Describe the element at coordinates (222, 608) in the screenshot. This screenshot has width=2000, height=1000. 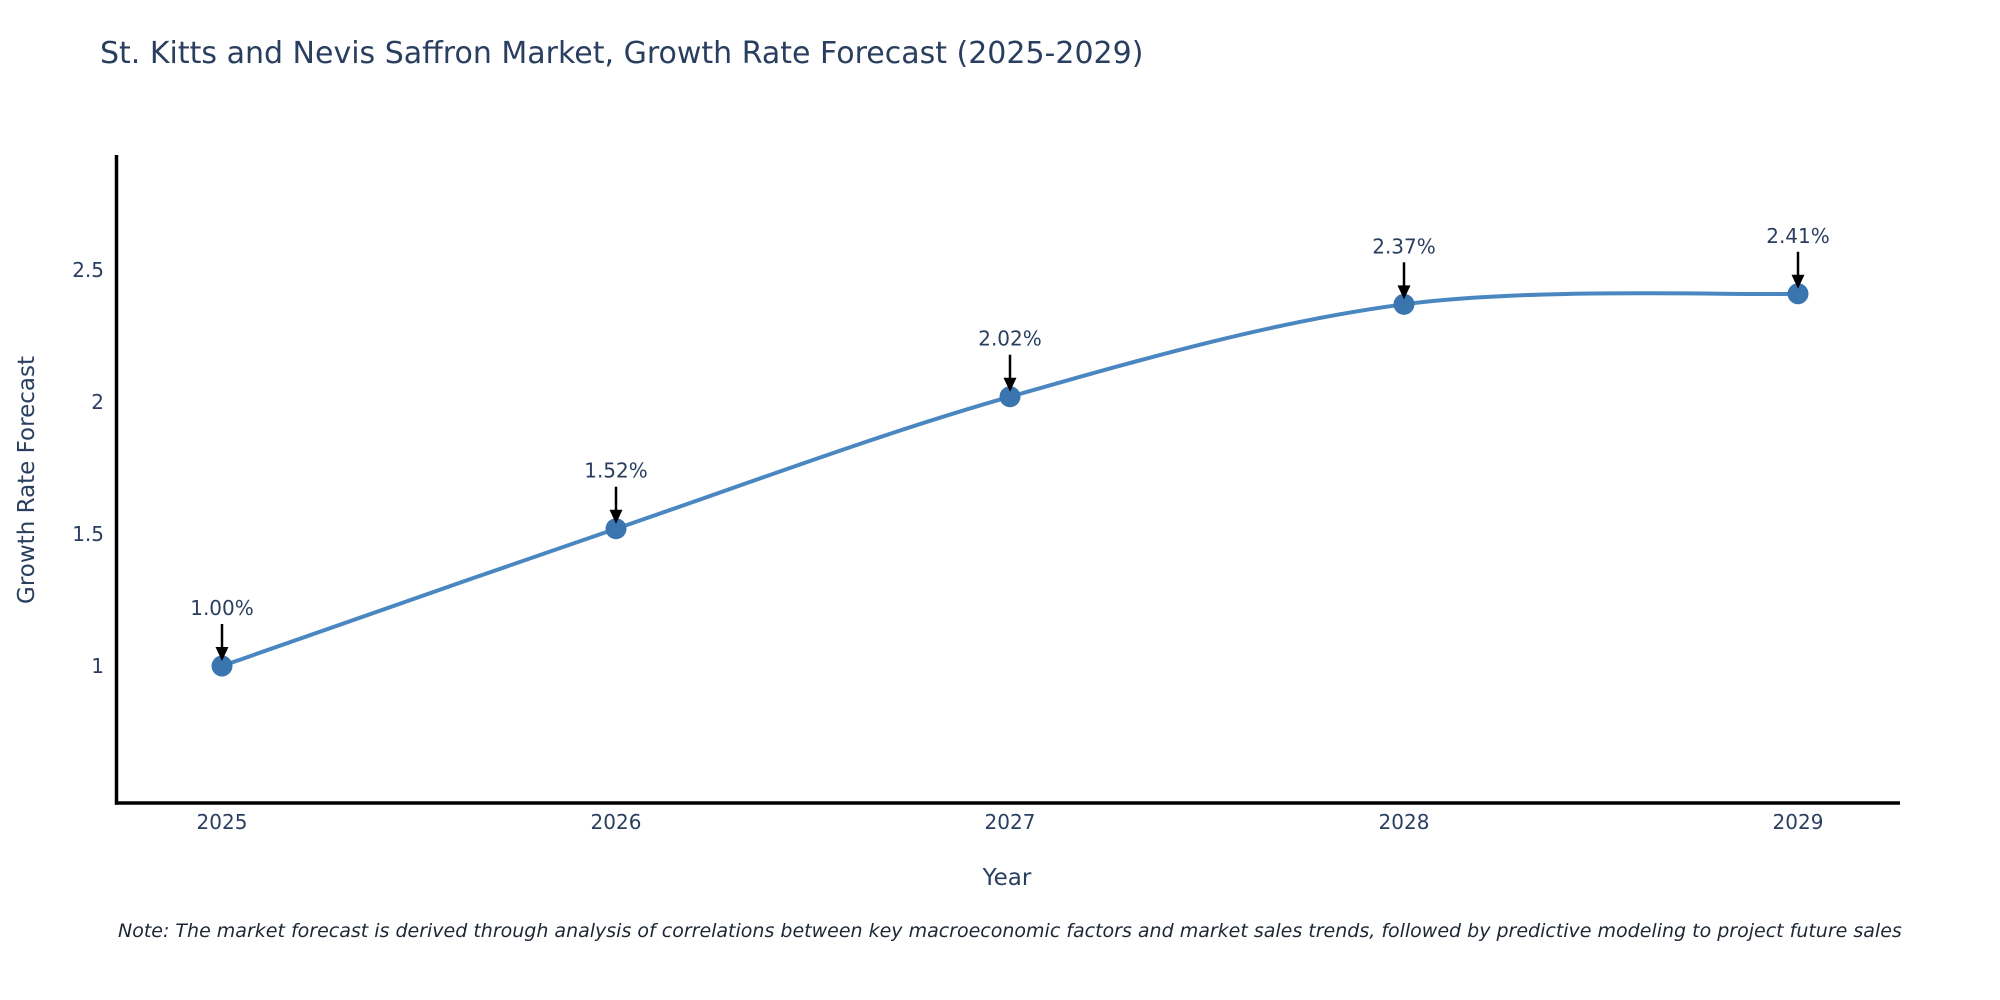
I see `point-label: 1.00%` at that location.